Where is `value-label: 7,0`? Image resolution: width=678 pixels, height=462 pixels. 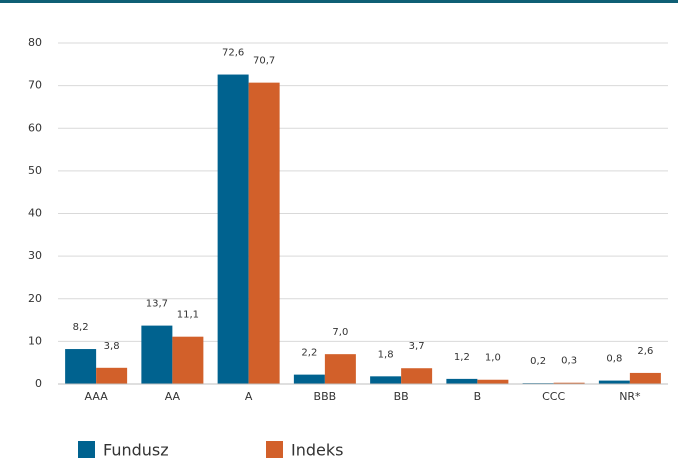 value-label: 7,0 is located at coordinates (340, 332).